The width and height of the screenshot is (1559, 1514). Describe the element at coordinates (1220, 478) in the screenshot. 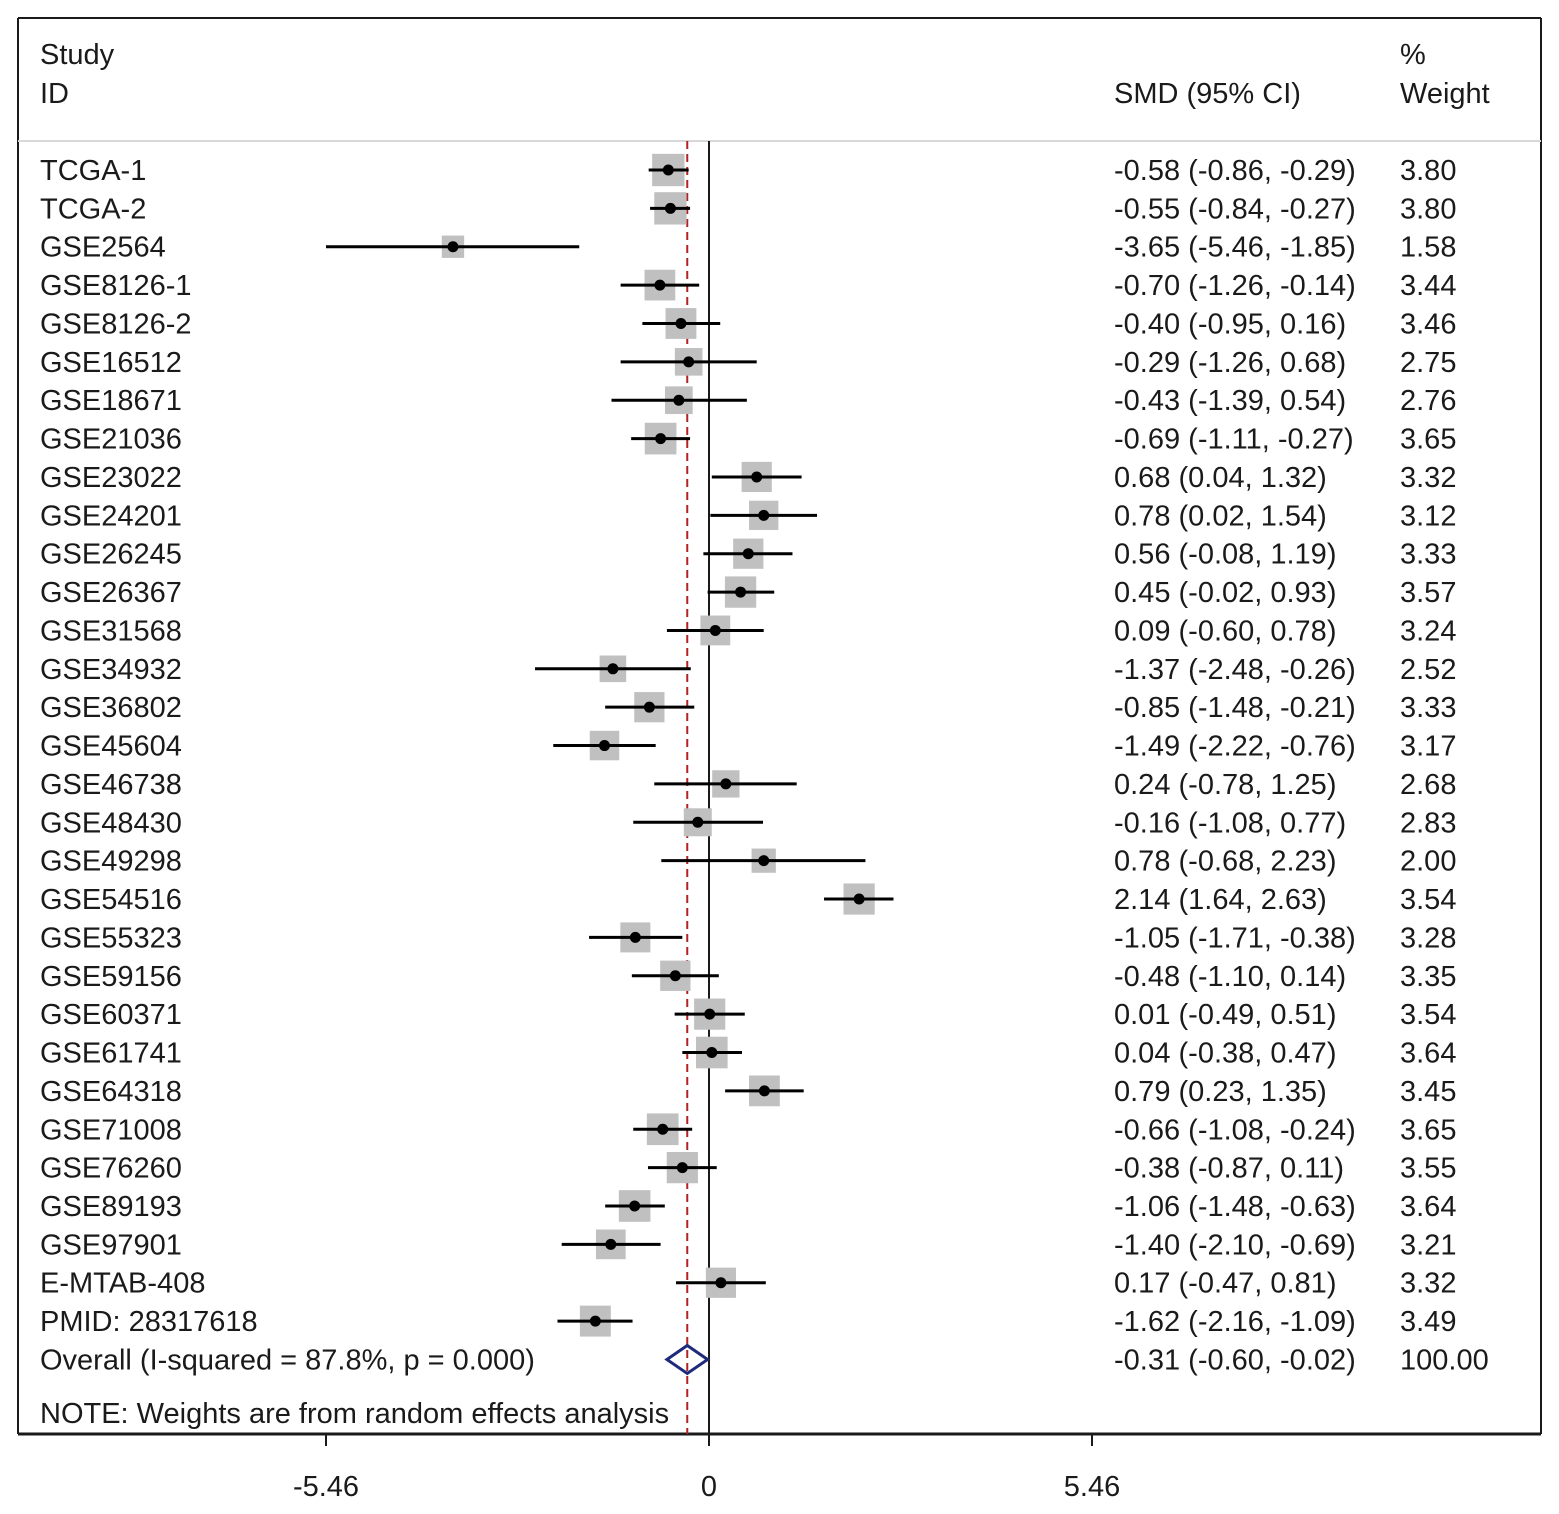

I see `smd-ci-label: 0.68 (0.04, 1.32)` at that location.